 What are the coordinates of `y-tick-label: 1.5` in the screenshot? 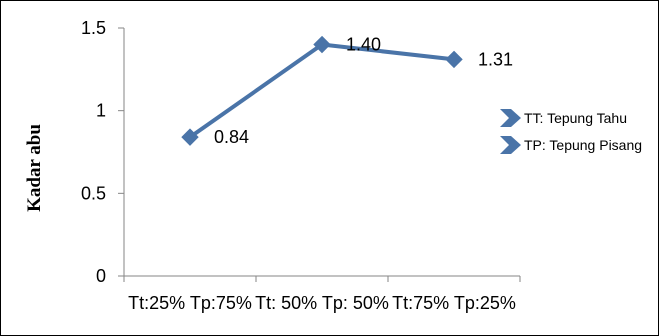 It's located at (93, 28).